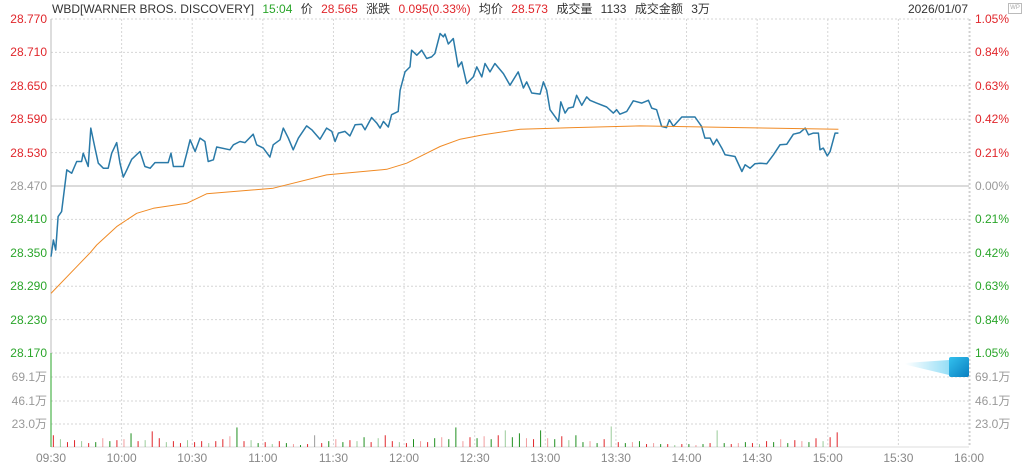  Describe the element at coordinates (378, 9) in the screenshot. I see `change-label: 涨跌` at that location.